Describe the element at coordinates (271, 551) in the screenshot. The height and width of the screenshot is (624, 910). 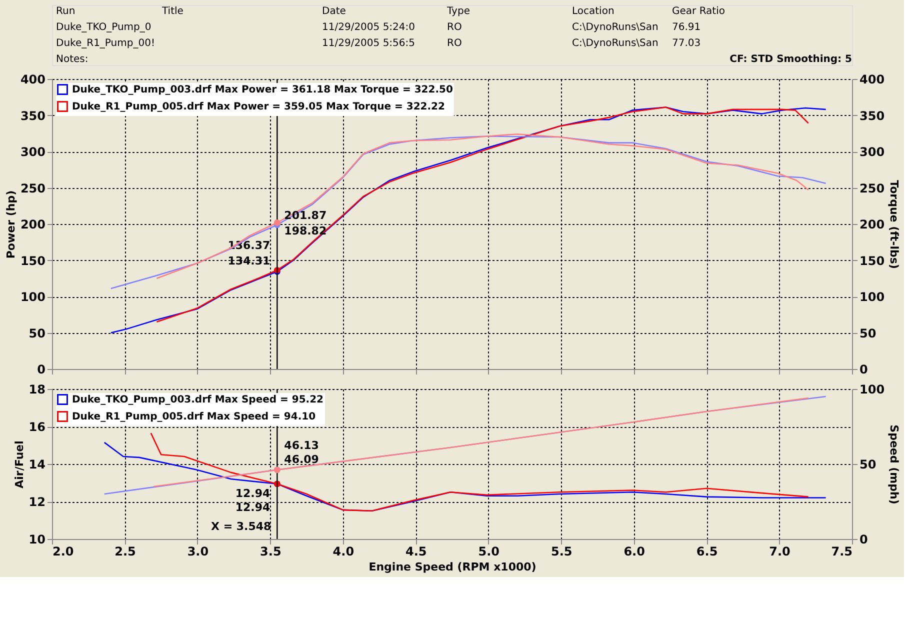
I see `x-tick-label: 3.5` at that location.